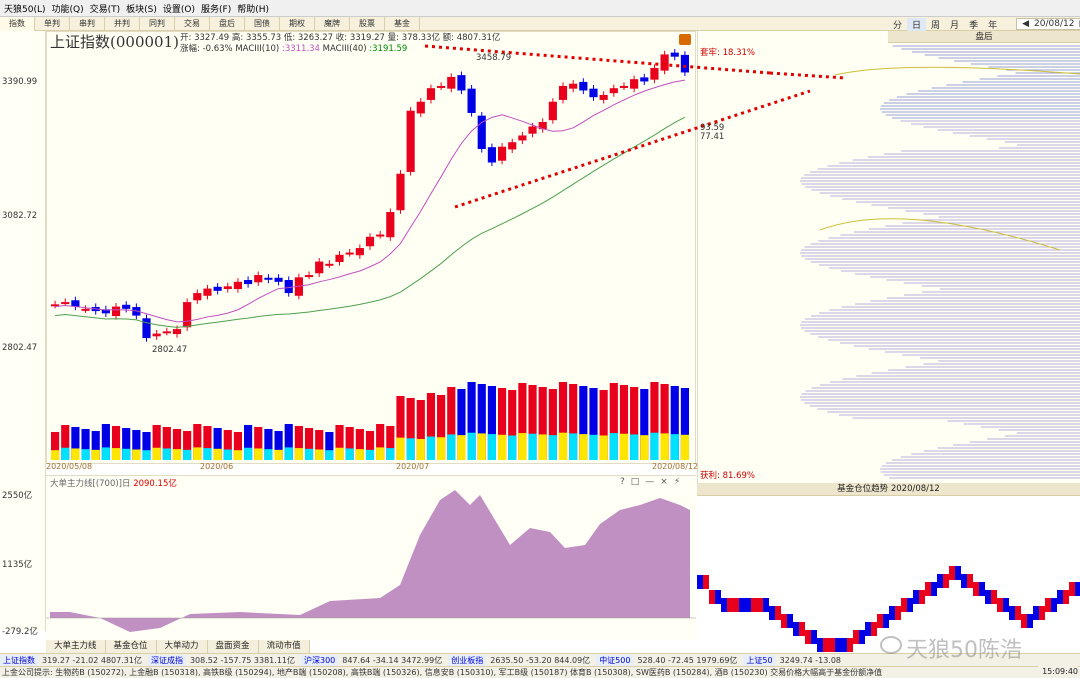  Describe the element at coordinates (957, 71) in the screenshot. I see `chip-curve` at that location.